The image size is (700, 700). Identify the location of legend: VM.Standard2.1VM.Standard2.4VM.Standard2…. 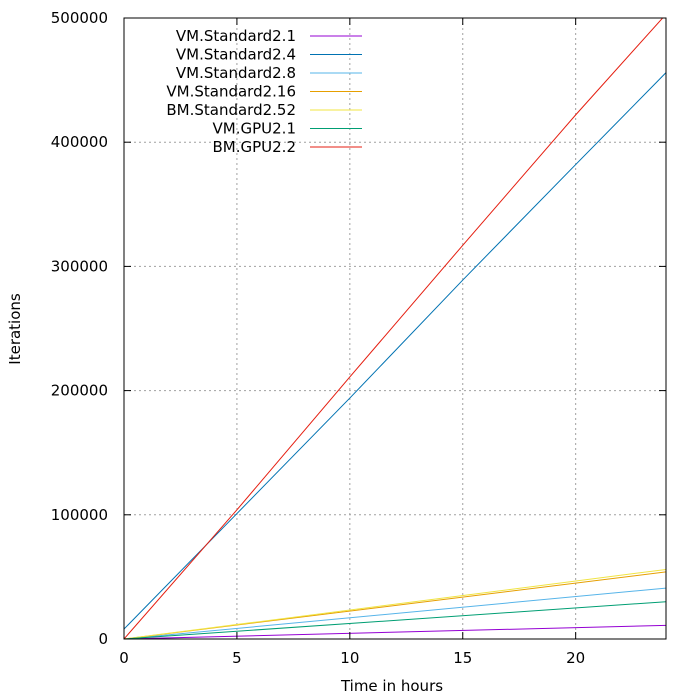
(264, 91).